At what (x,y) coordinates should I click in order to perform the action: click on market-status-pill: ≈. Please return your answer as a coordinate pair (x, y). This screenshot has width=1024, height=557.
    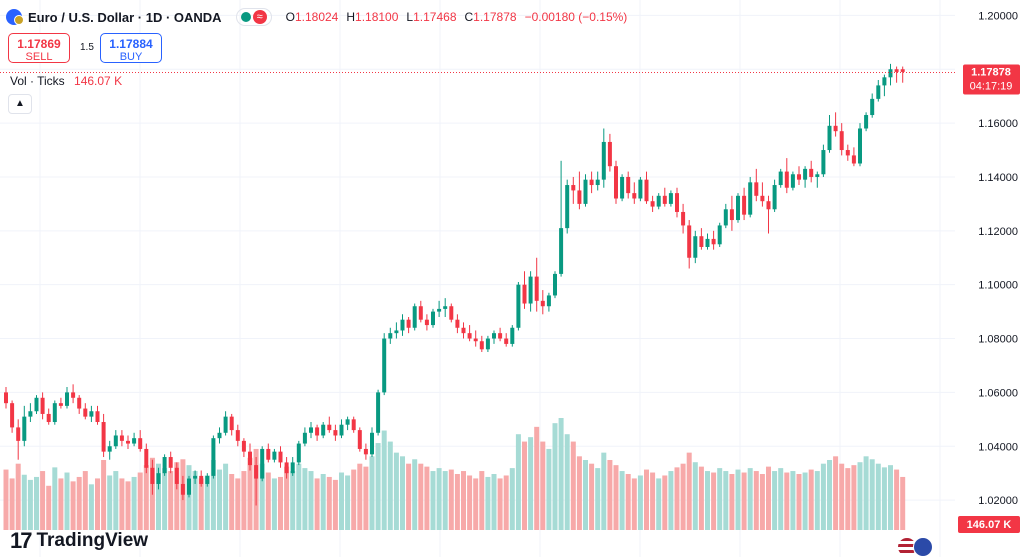
    Looking at the image, I should click on (253, 17).